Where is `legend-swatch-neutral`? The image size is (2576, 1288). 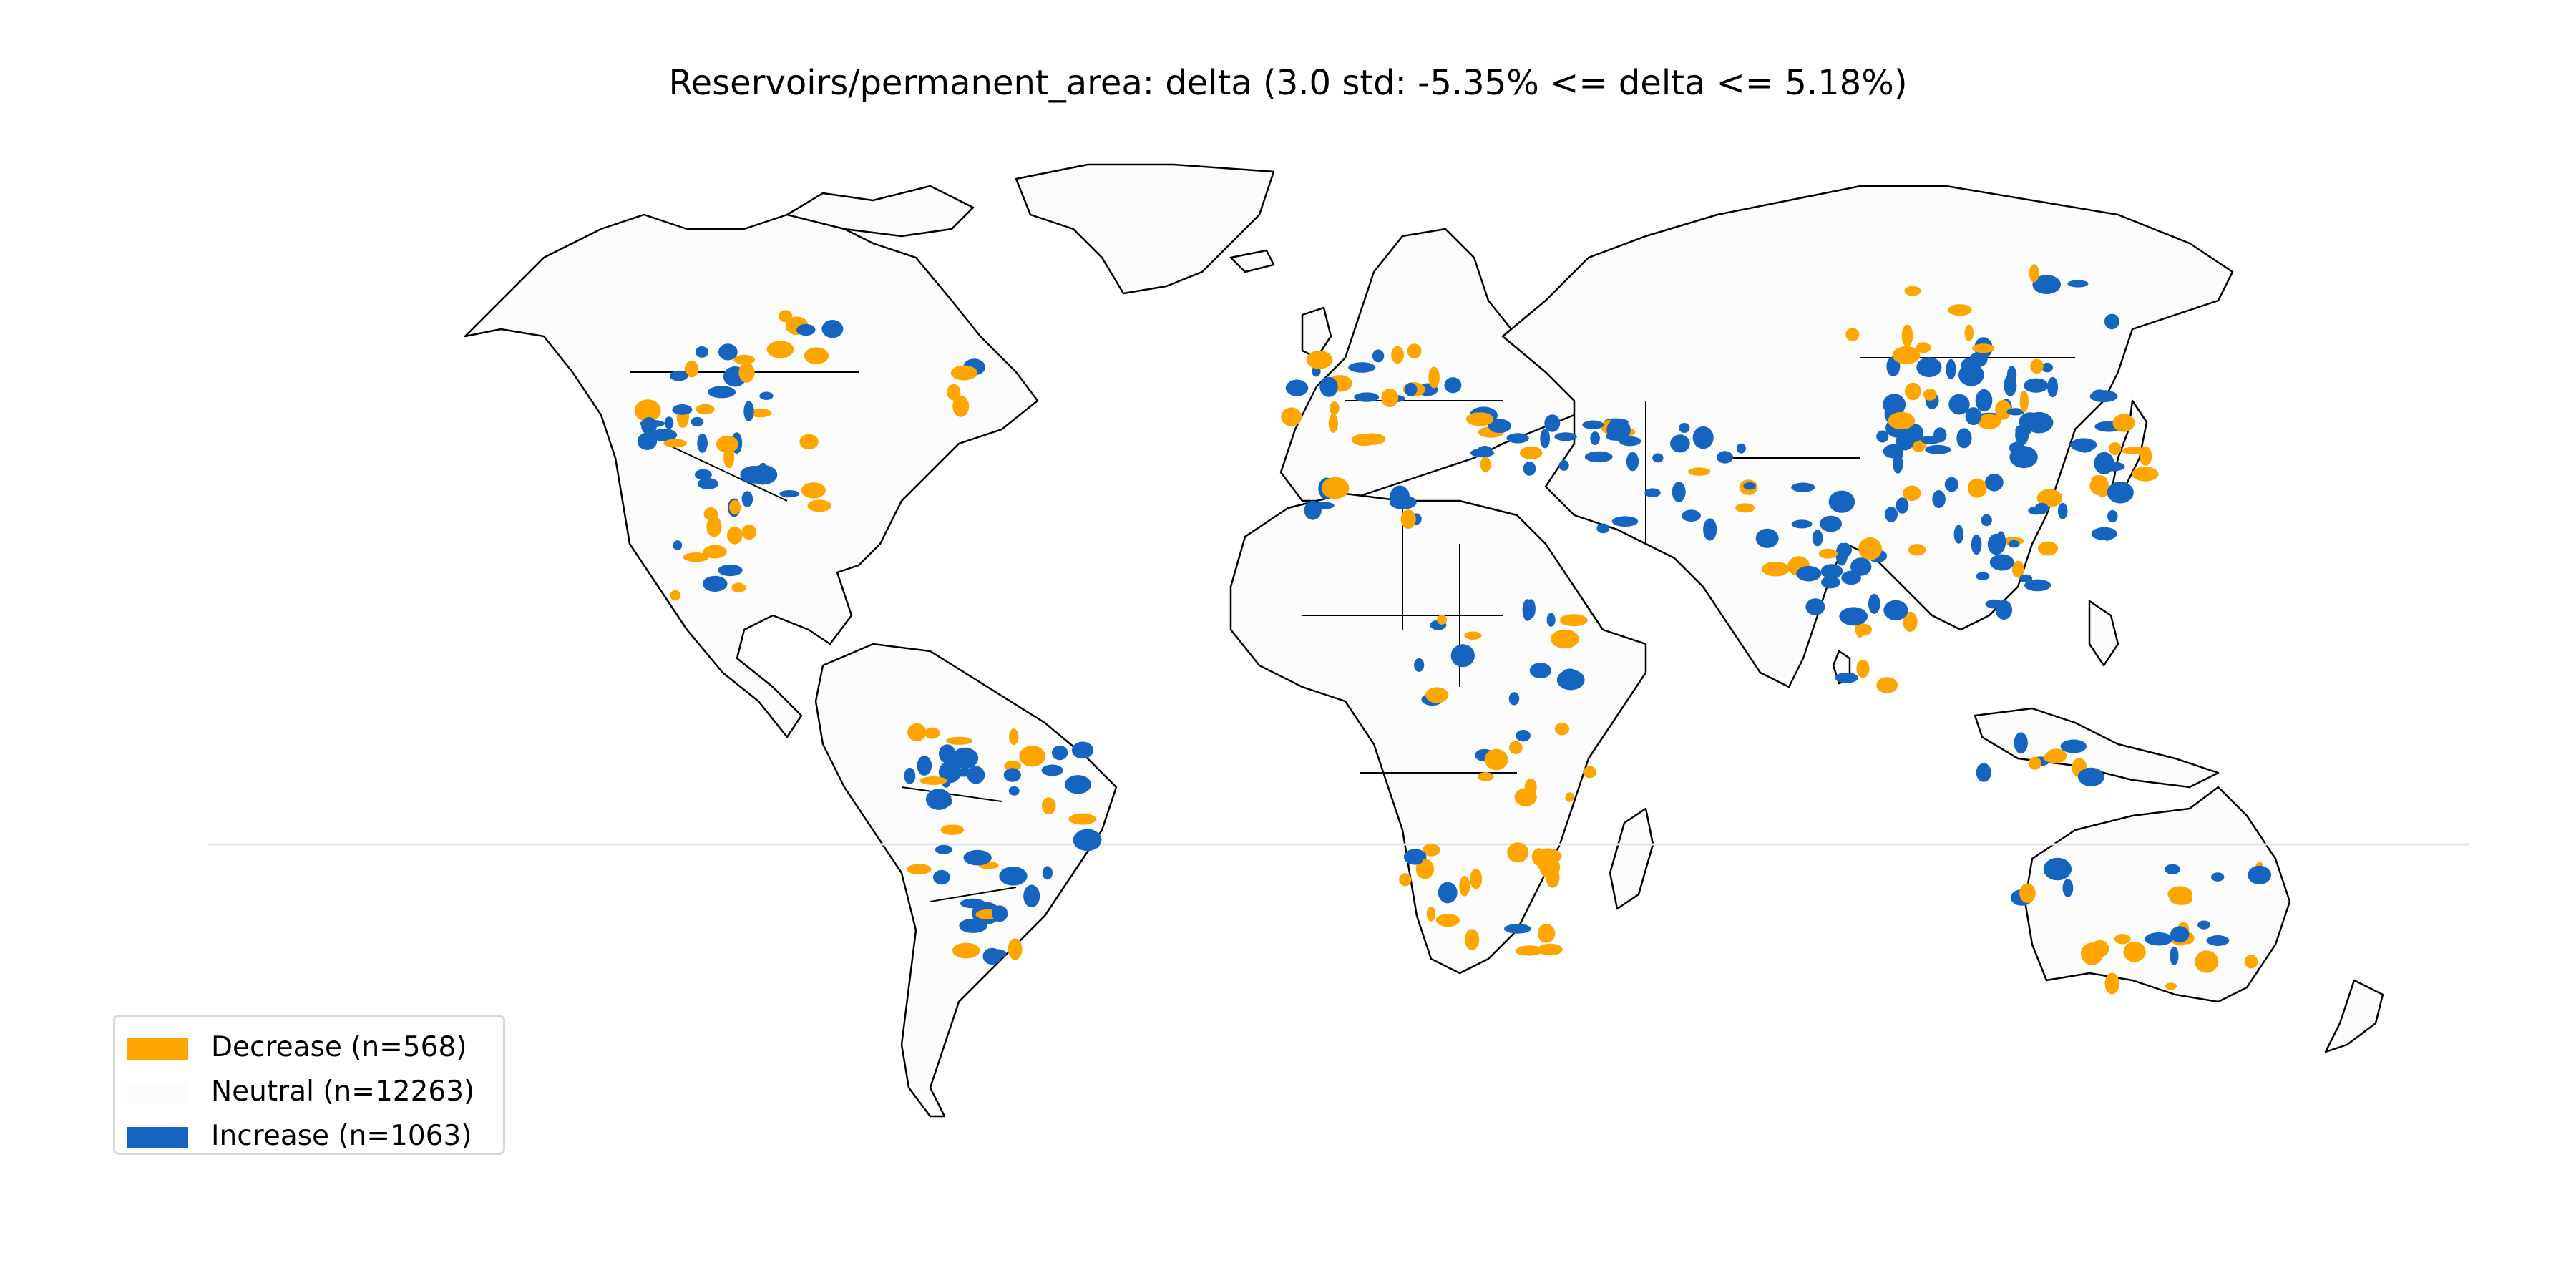 legend-swatch-neutral is located at coordinates (157, 1093).